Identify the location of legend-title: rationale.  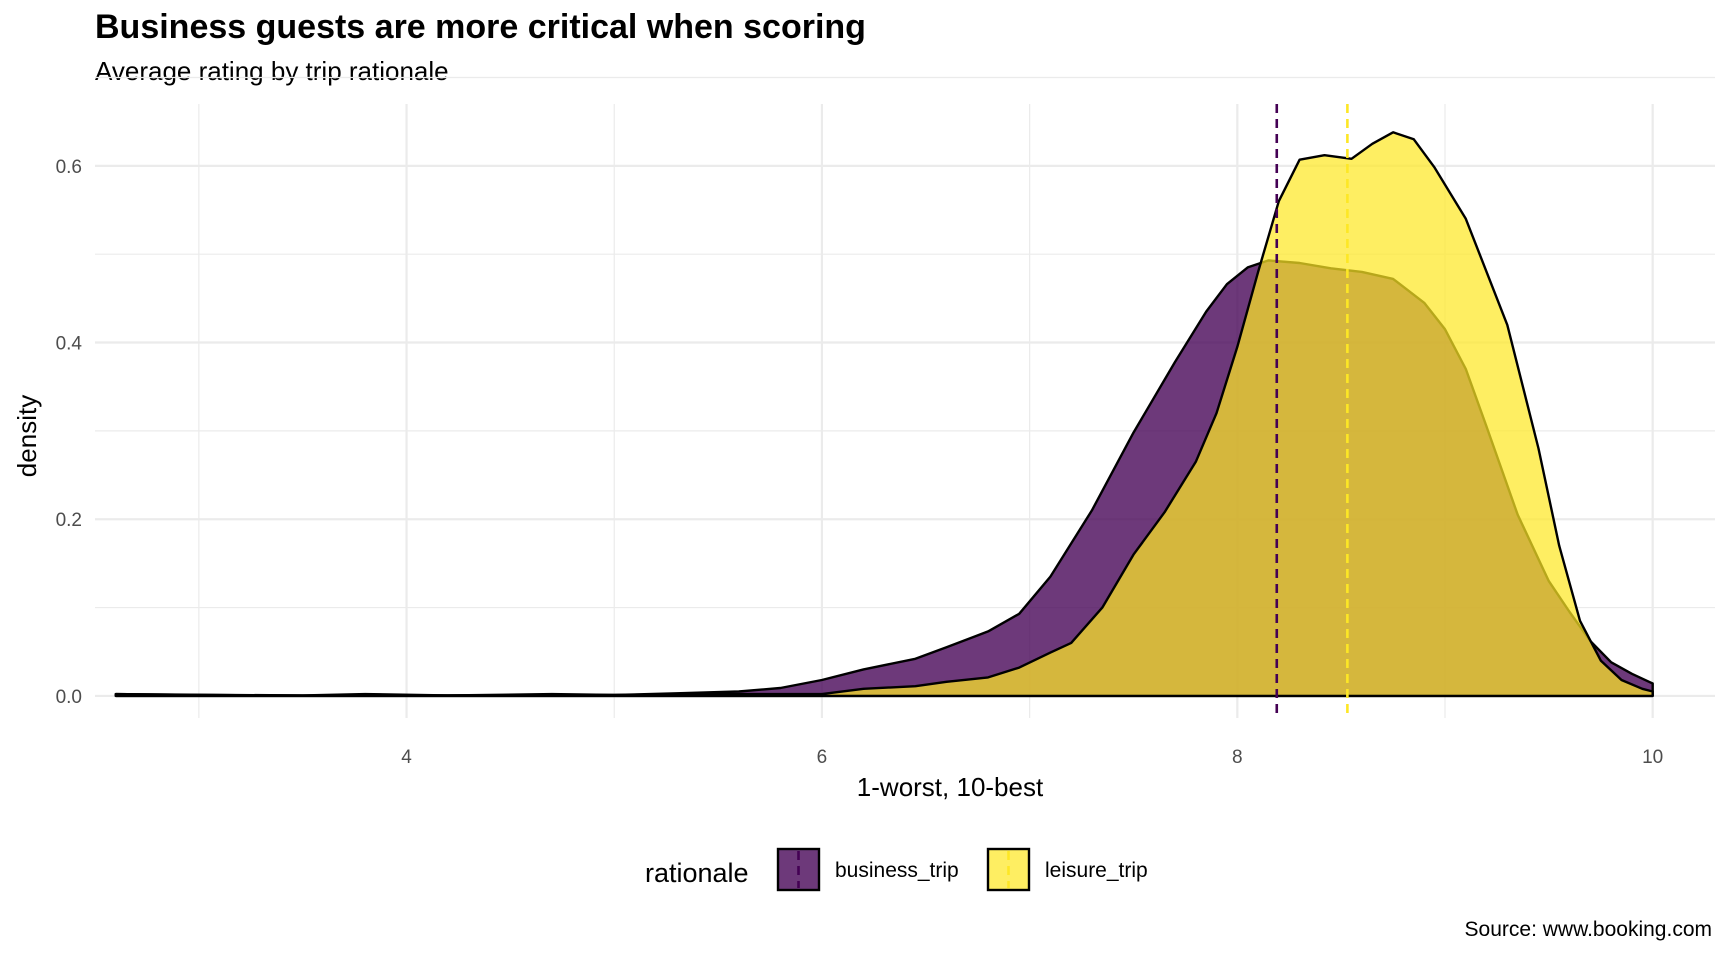
(697, 873).